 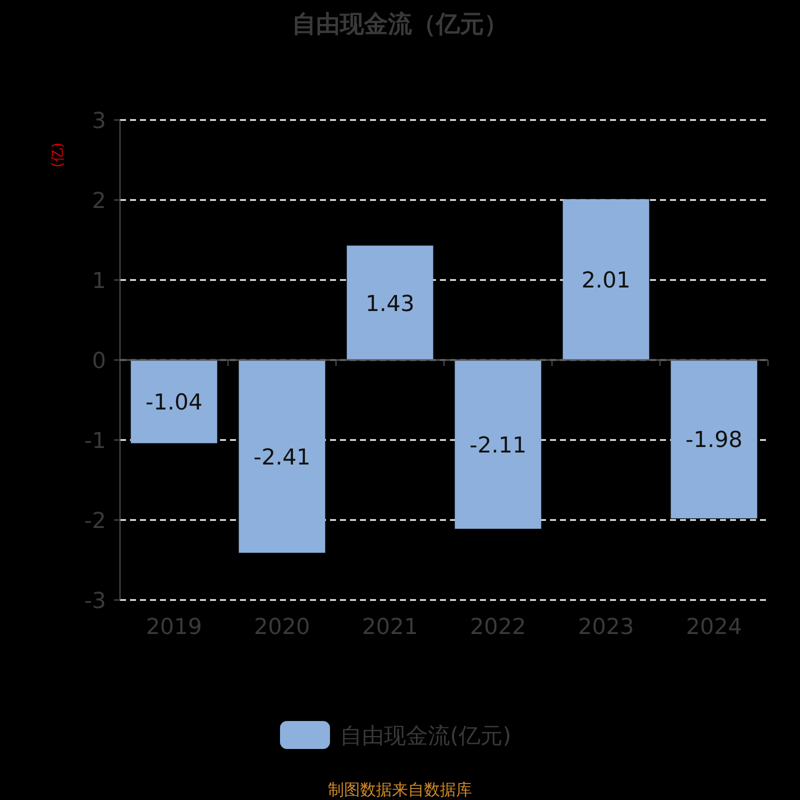 What do you see at coordinates (95, 601) in the screenshot?
I see `y-tick-label: -3` at bounding box center [95, 601].